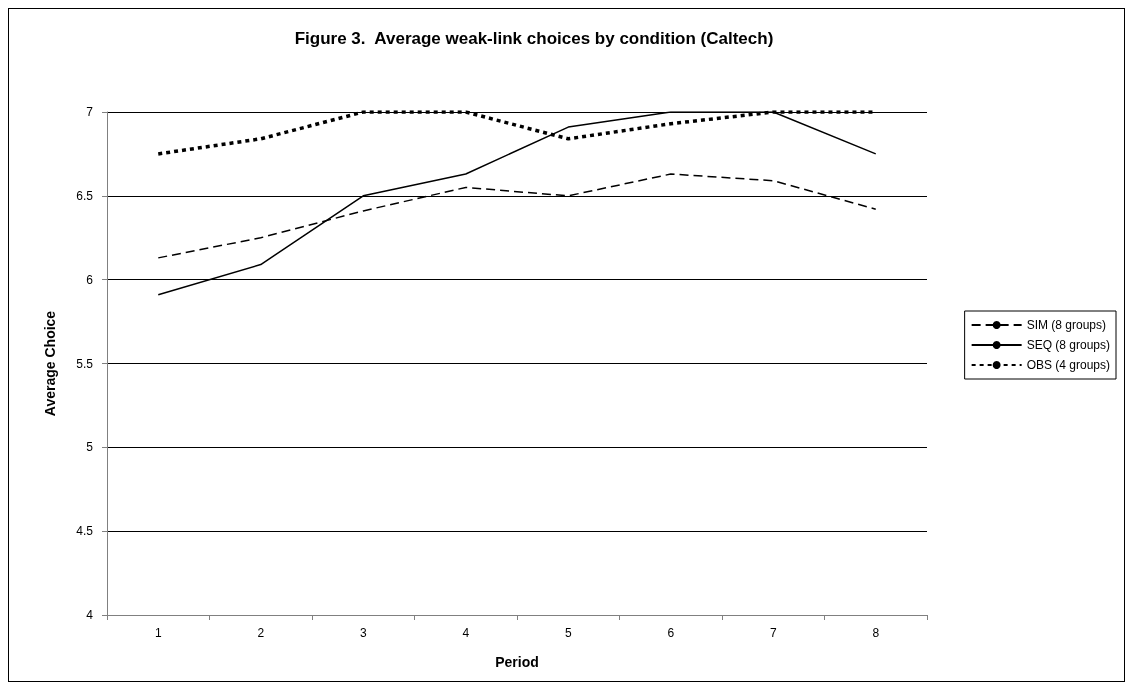  What do you see at coordinates (1068, 345) in the screenshot?
I see `legend-label: SEQ (8 groups)` at bounding box center [1068, 345].